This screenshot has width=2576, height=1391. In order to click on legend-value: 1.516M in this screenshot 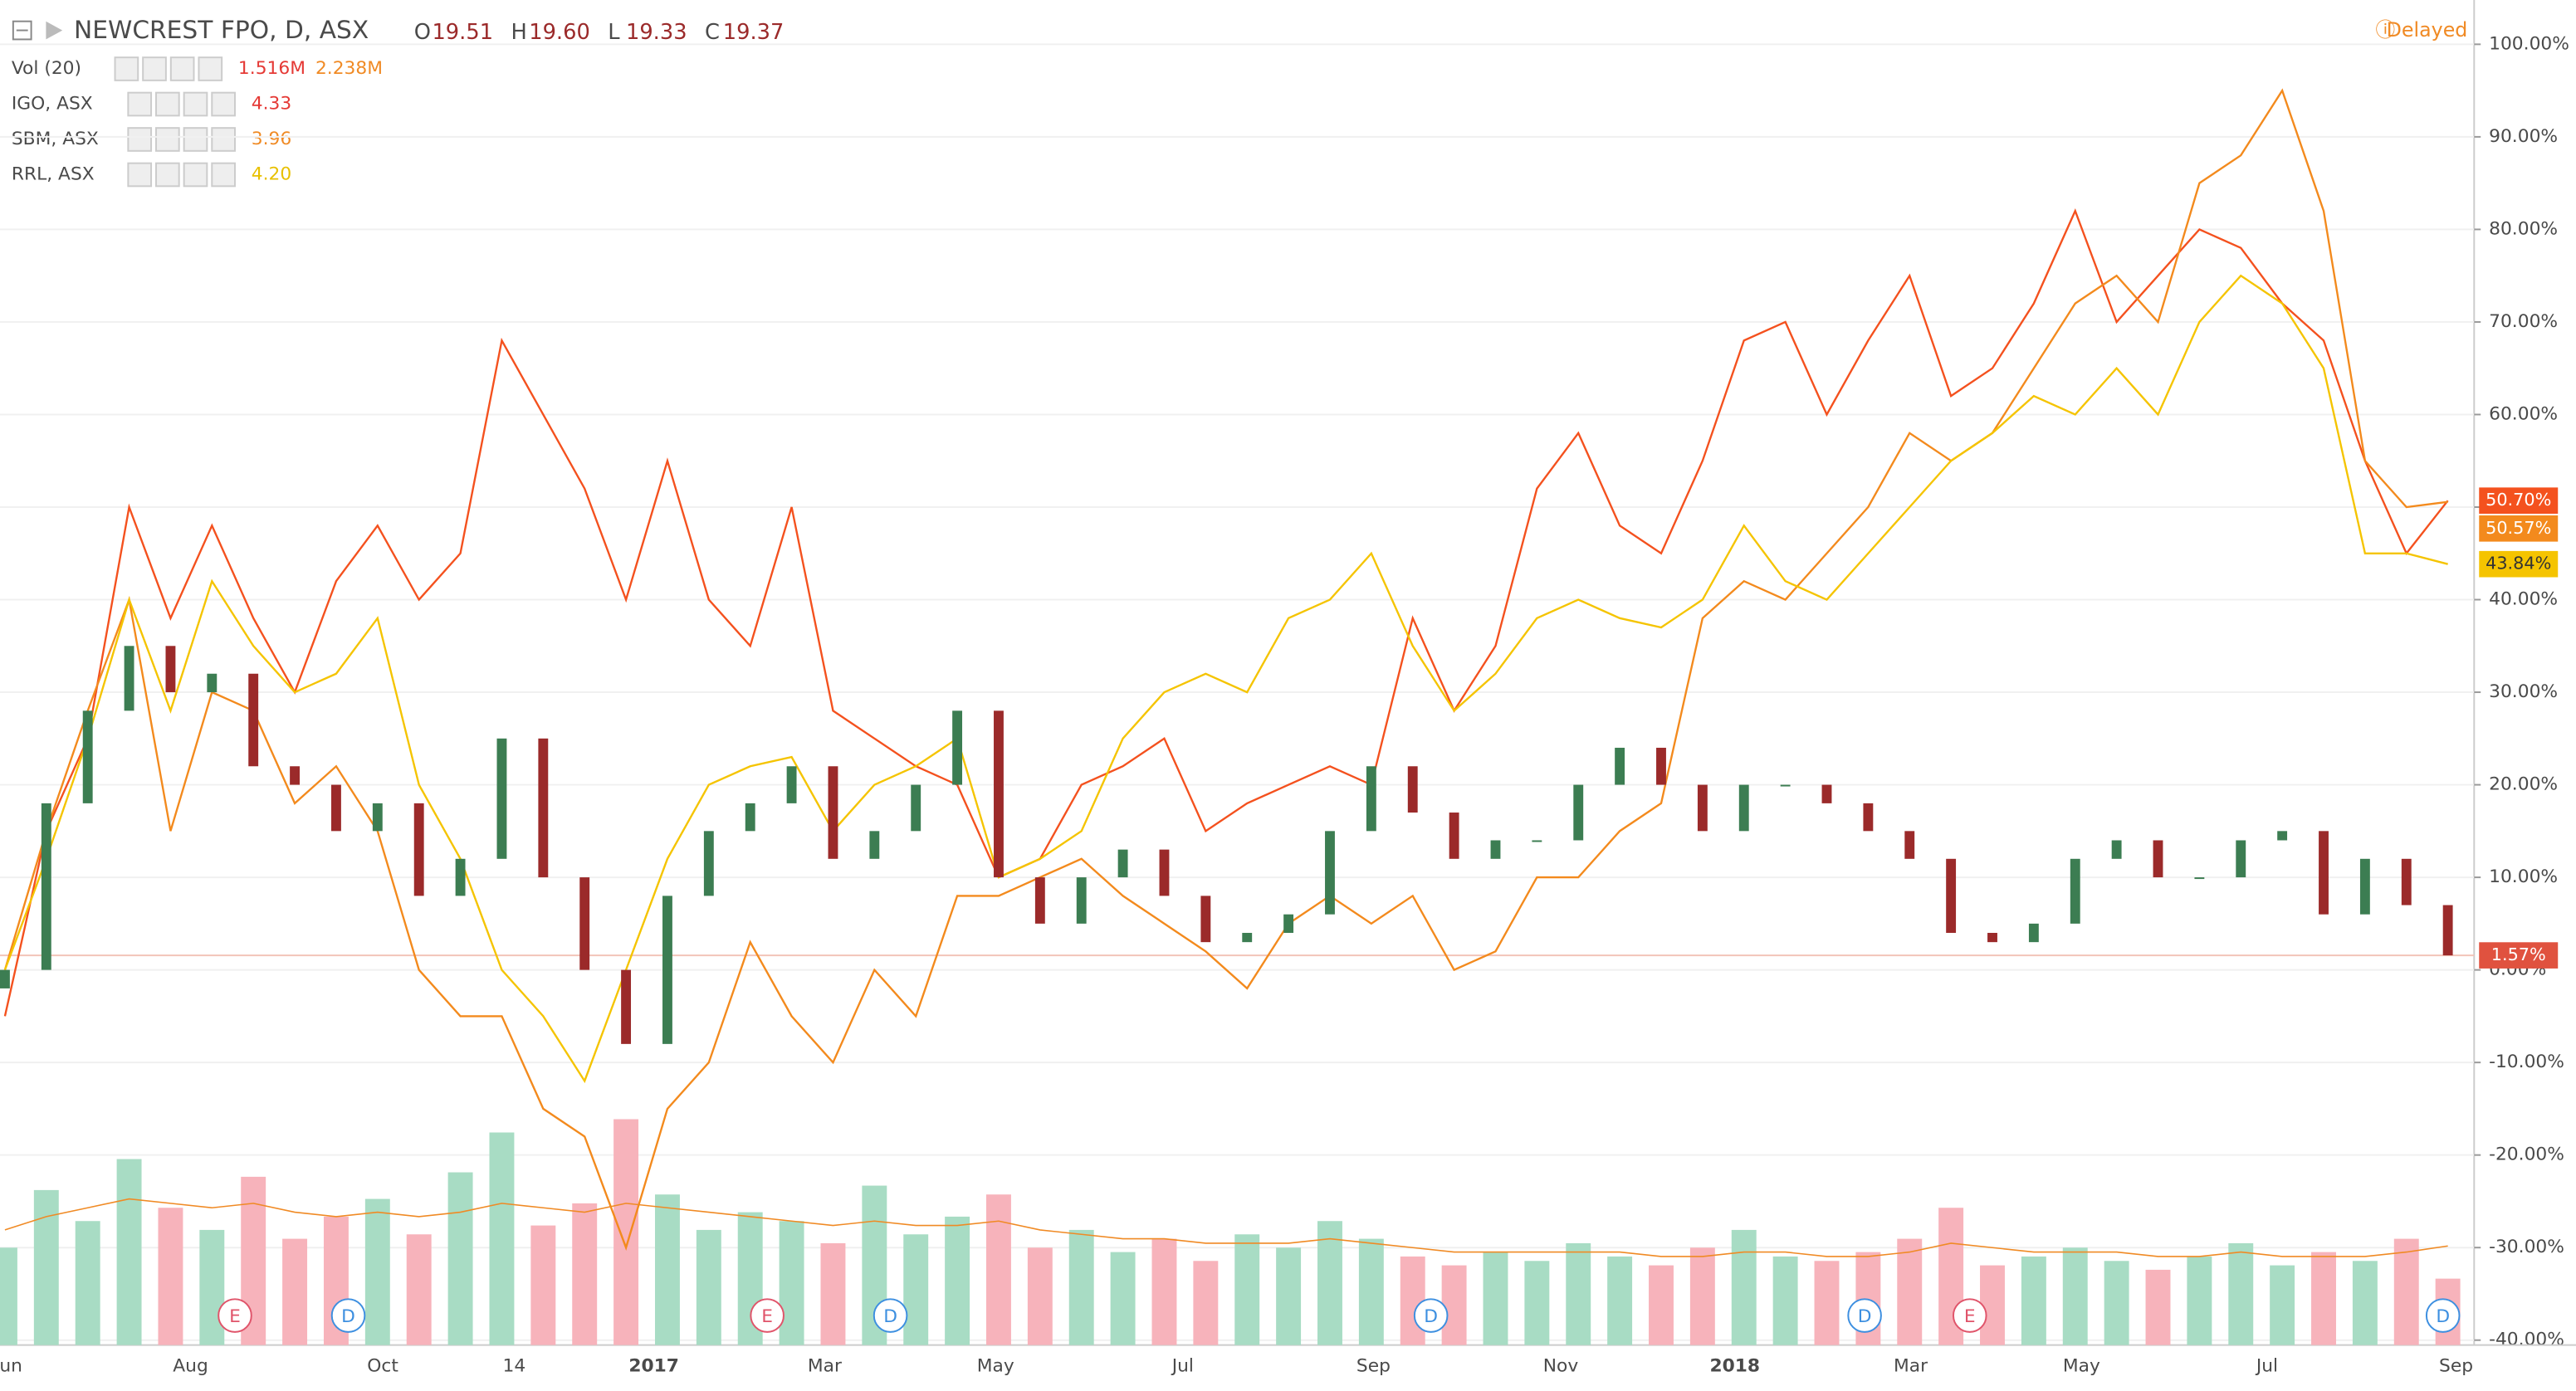, I will do `click(272, 68)`.